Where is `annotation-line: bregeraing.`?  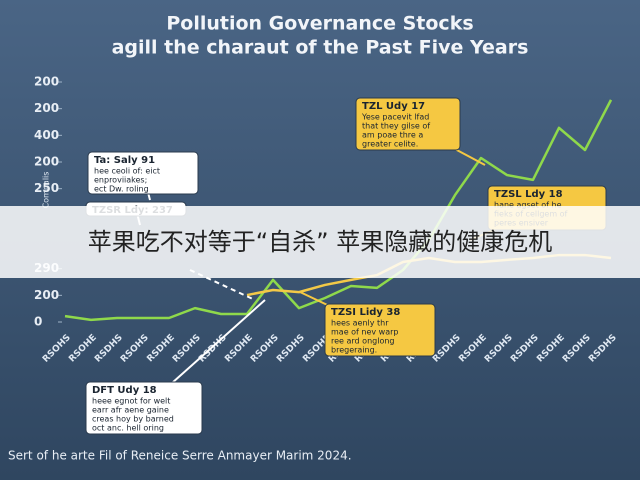 annotation-line: bregeraing. is located at coordinates (354, 350).